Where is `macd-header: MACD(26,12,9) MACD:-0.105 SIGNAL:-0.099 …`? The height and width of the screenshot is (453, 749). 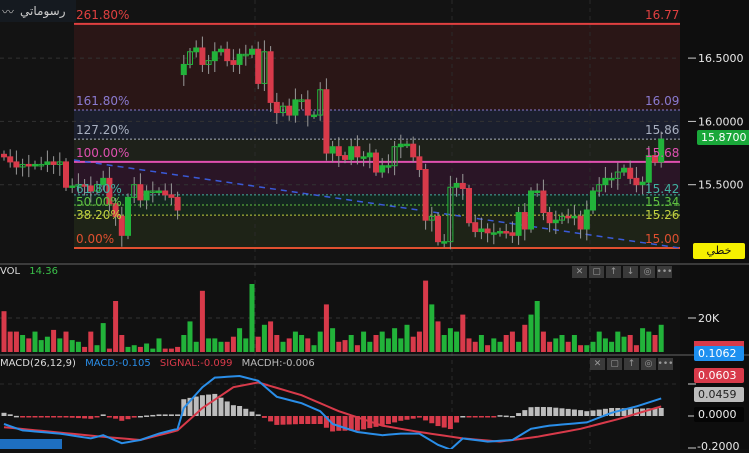
macd-header: MACD(26,12,9) MACD:-0.105 SIGNAL:-0.099 … is located at coordinates (157, 363).